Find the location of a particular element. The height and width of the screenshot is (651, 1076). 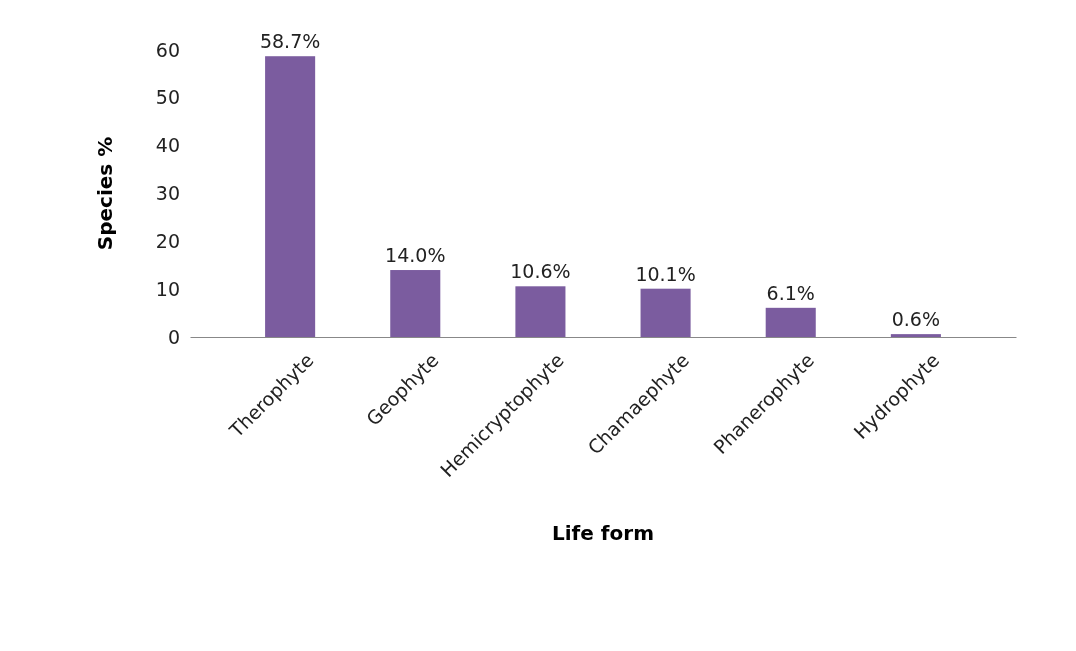

y-tick-label: 10 is located at coordinates (167, 288).